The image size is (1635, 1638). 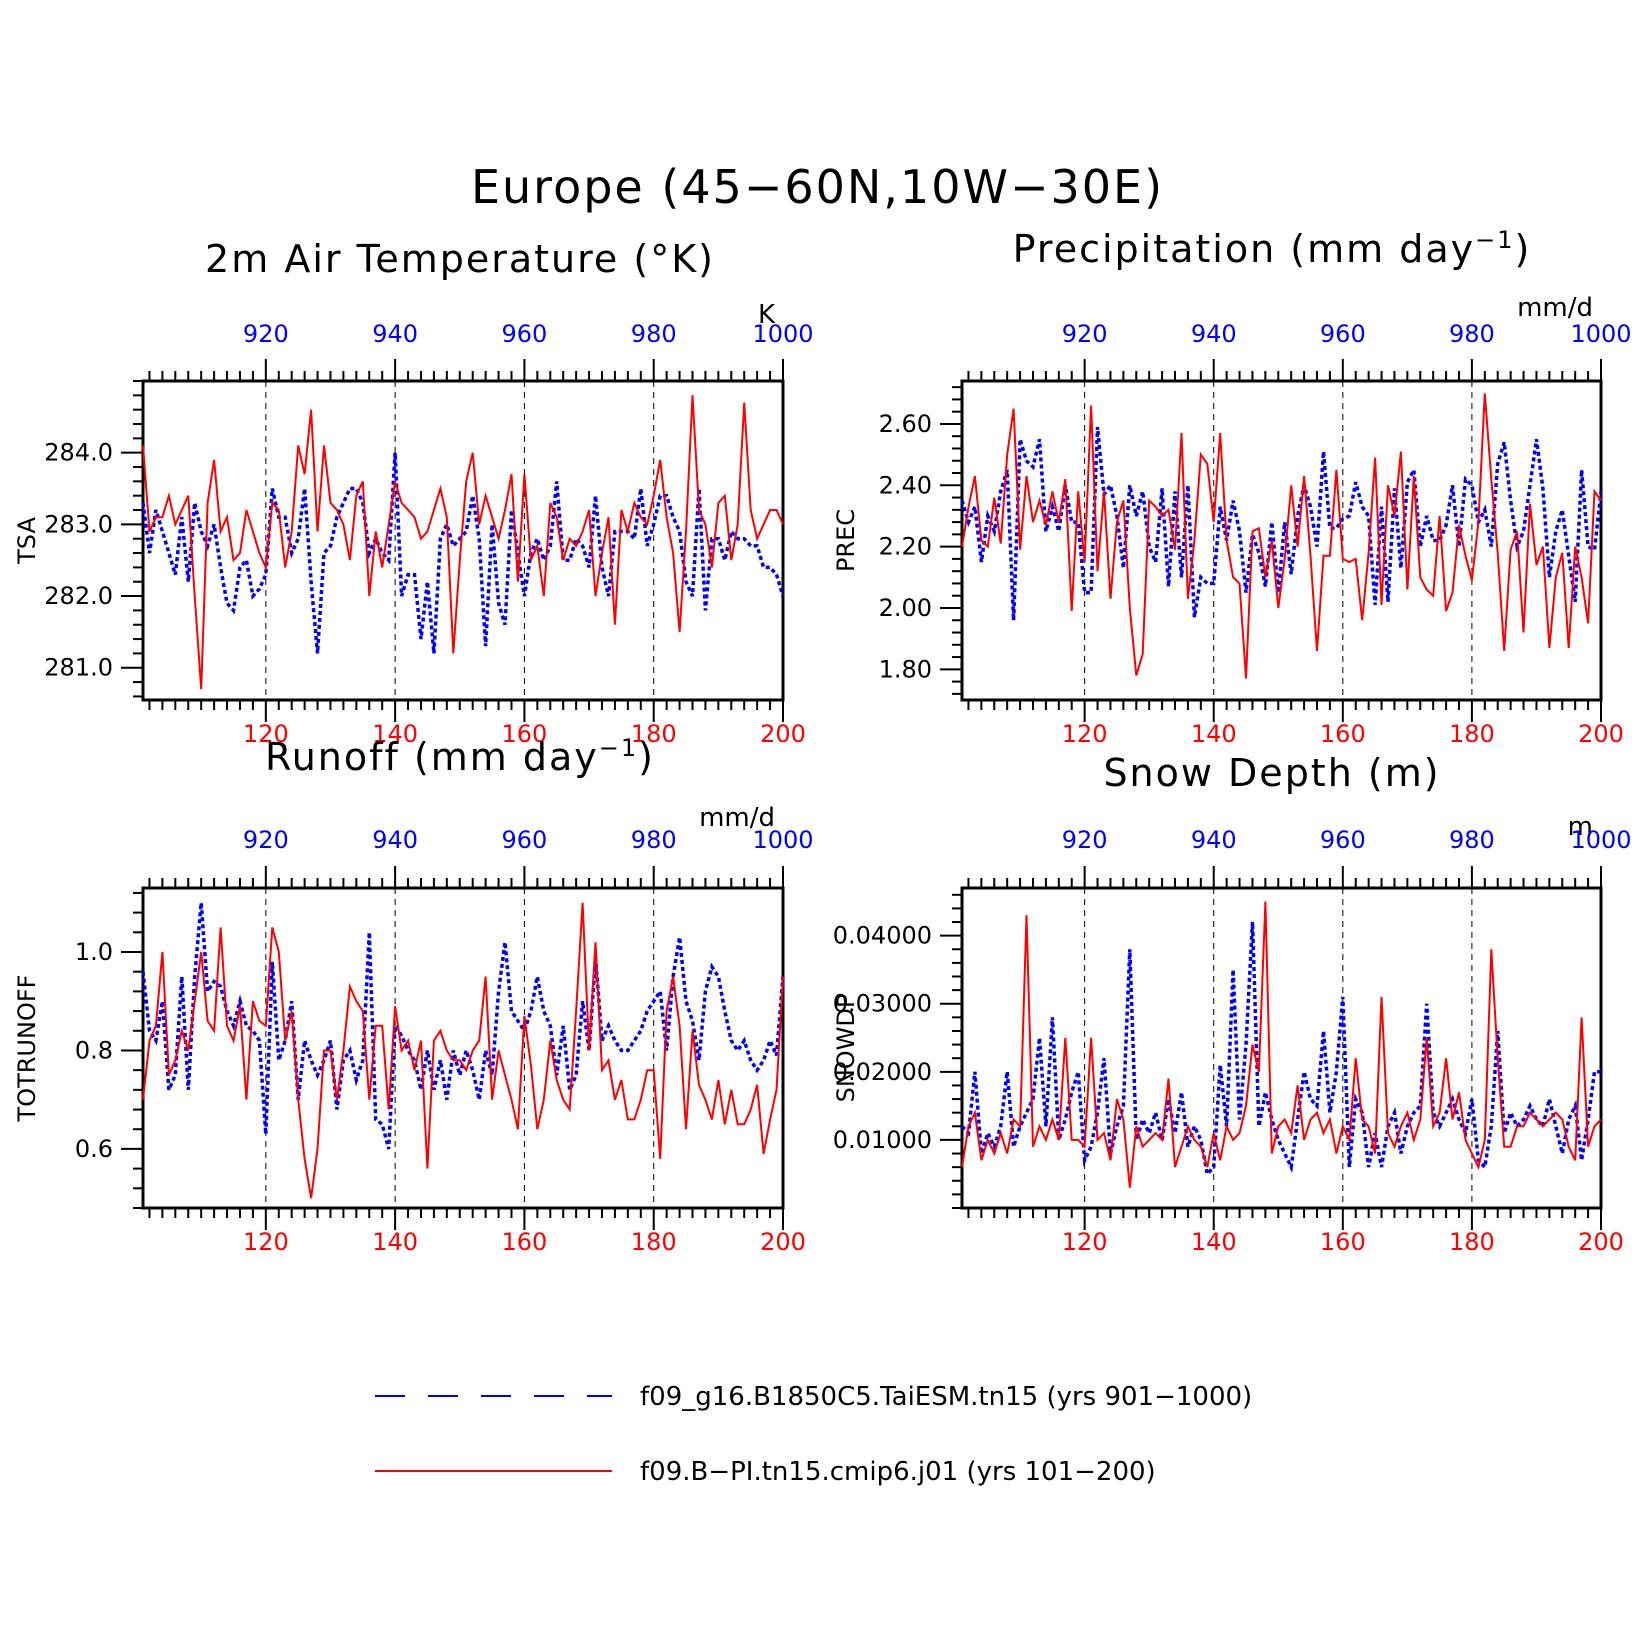 I want to click on y-tick-label: 2.00, so click(x=905, y=608).